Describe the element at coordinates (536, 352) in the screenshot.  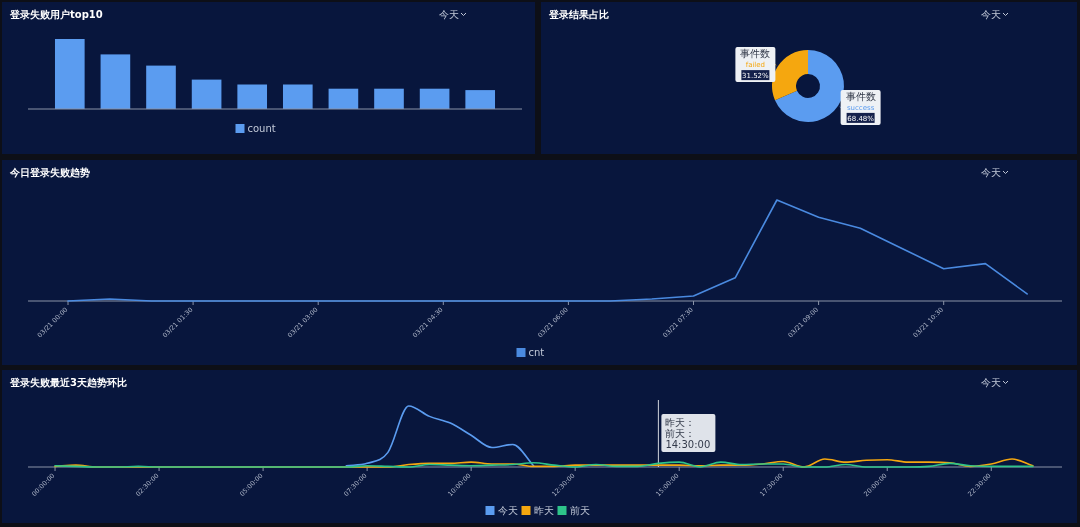
I see `legend-label: cnt` at that location.